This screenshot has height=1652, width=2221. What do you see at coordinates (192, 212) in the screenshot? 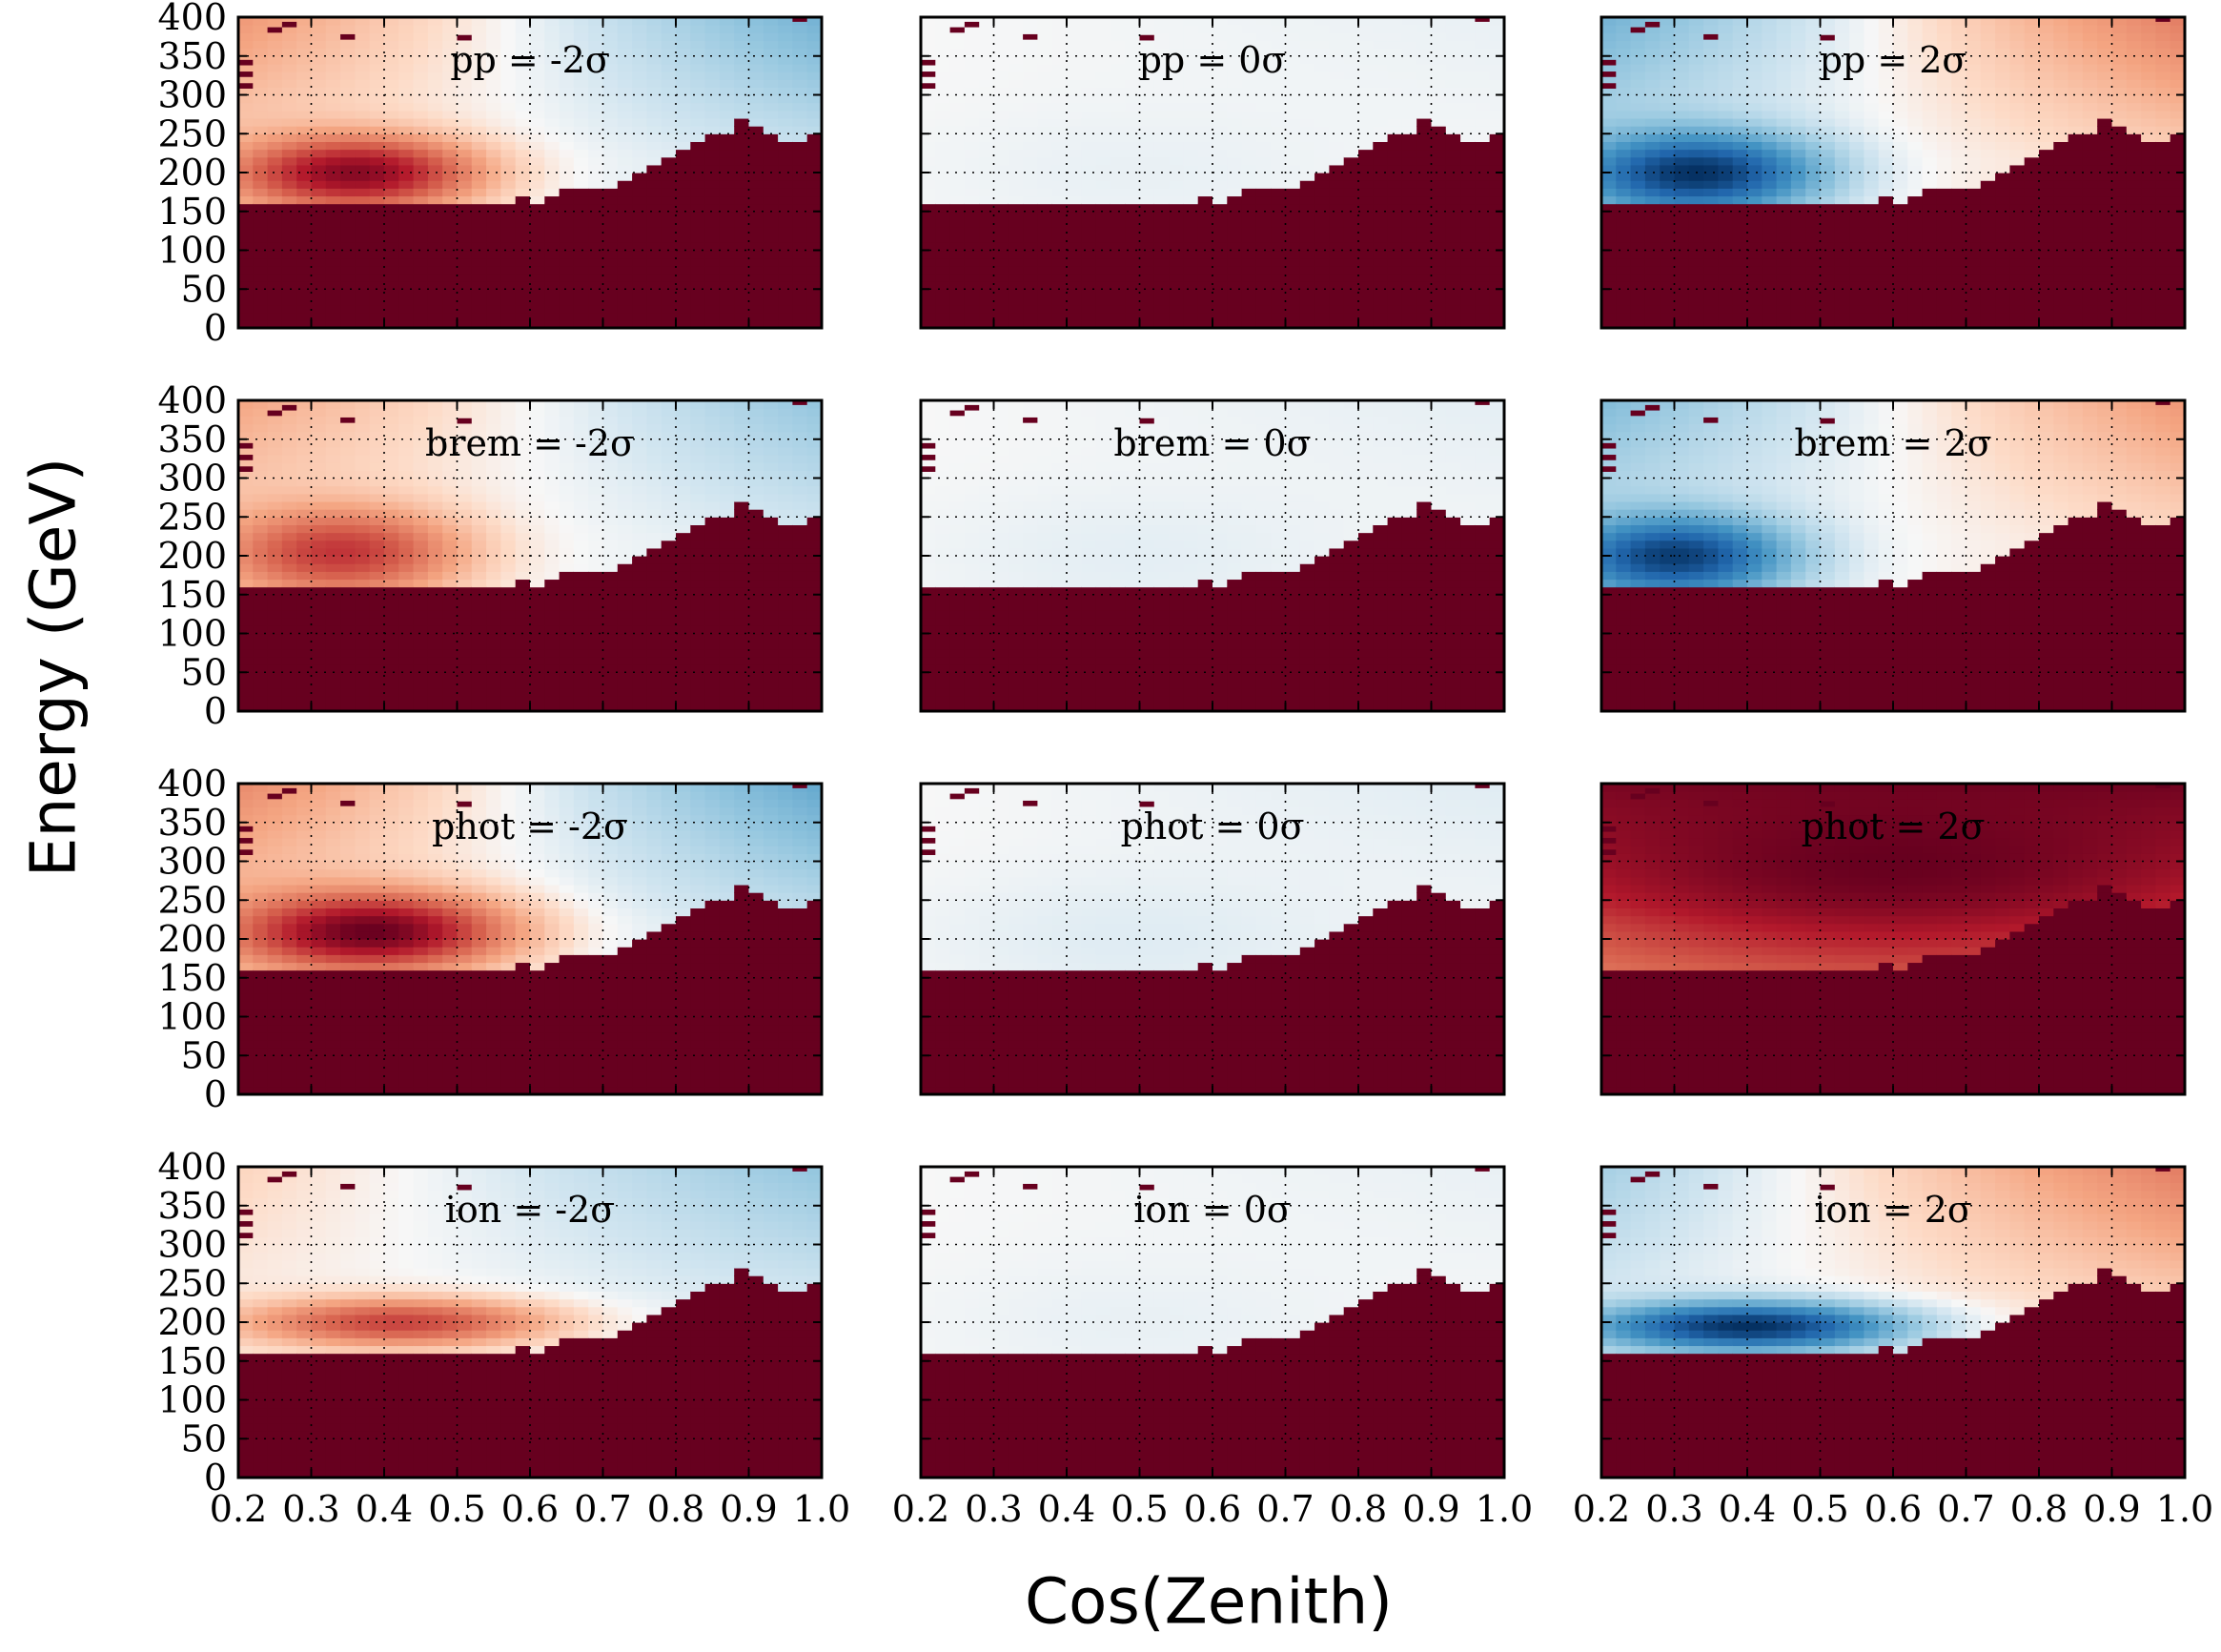
I see `y-tick-label: 150` at bounding box center [192, 212].